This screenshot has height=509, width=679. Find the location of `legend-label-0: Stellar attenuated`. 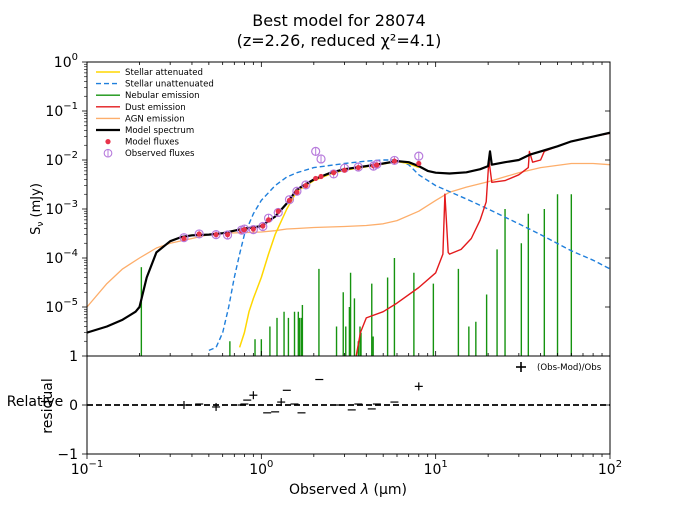

legend-label-0: Stellar attenuated is located at coordinates (164, 73).